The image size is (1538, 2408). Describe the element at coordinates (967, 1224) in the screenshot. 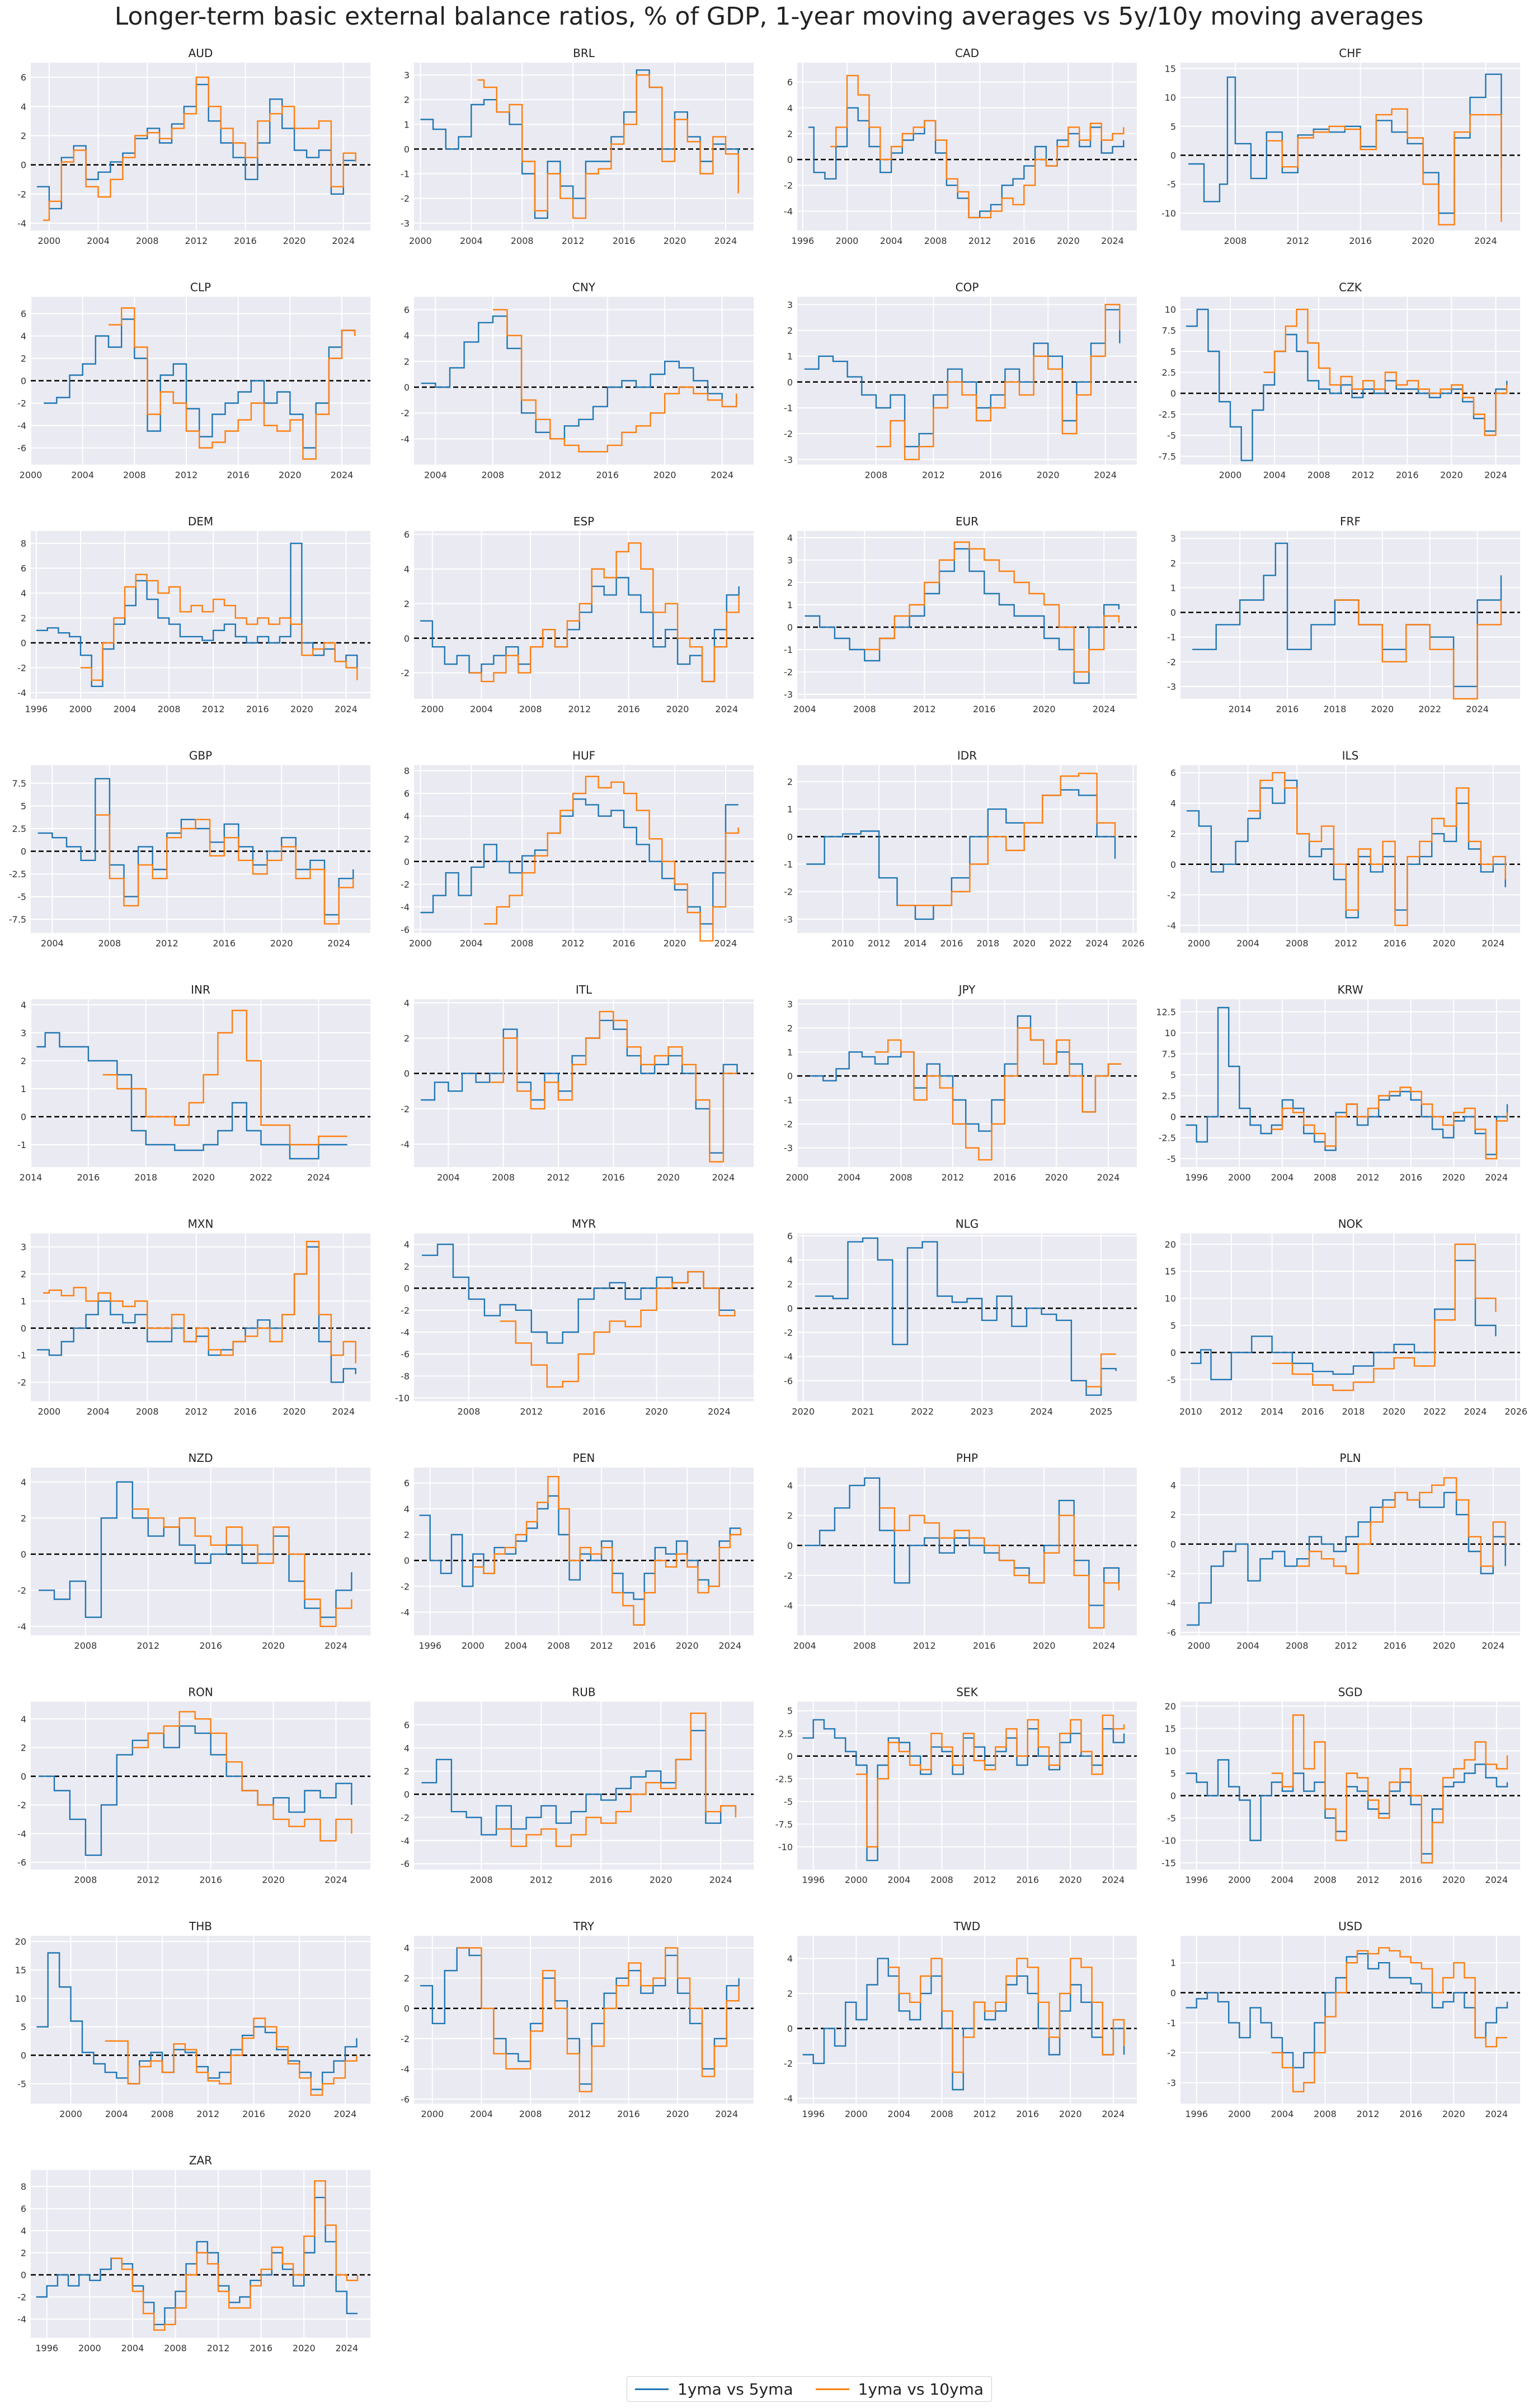

I see `panel-title: NLG` at that location.